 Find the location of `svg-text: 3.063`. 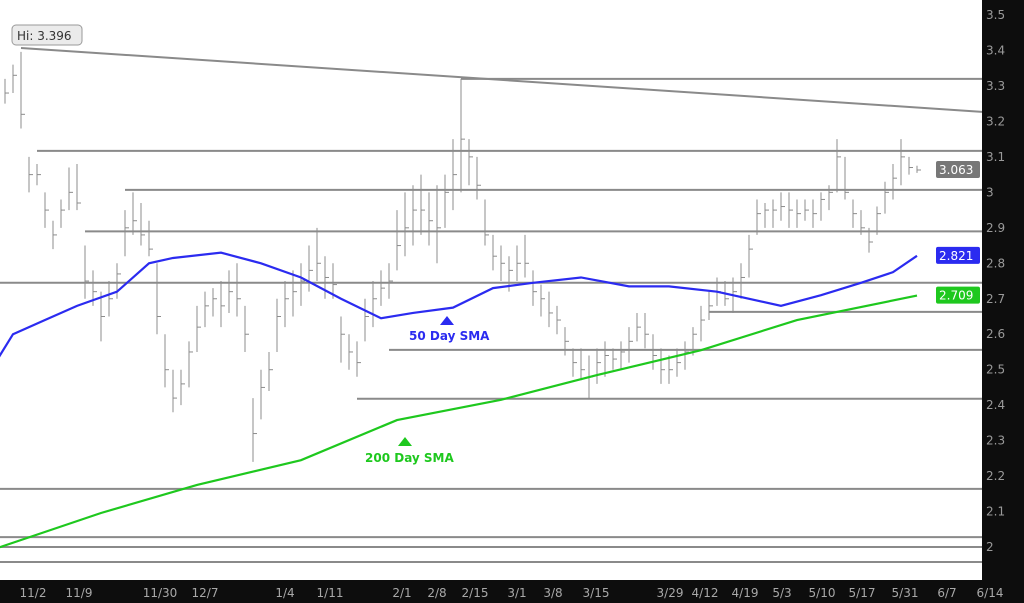

svg-text: 3.063 is located at coordinates (956, 170).